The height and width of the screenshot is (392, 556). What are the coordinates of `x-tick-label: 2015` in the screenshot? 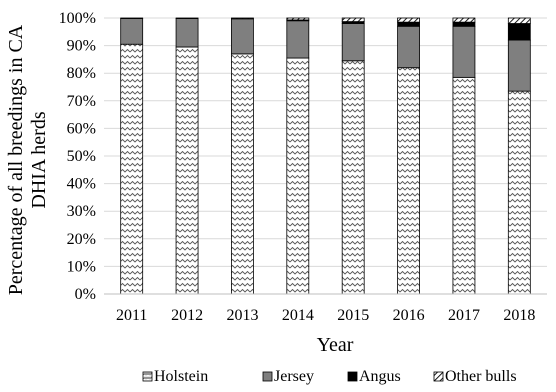 It's located at (353, 315).